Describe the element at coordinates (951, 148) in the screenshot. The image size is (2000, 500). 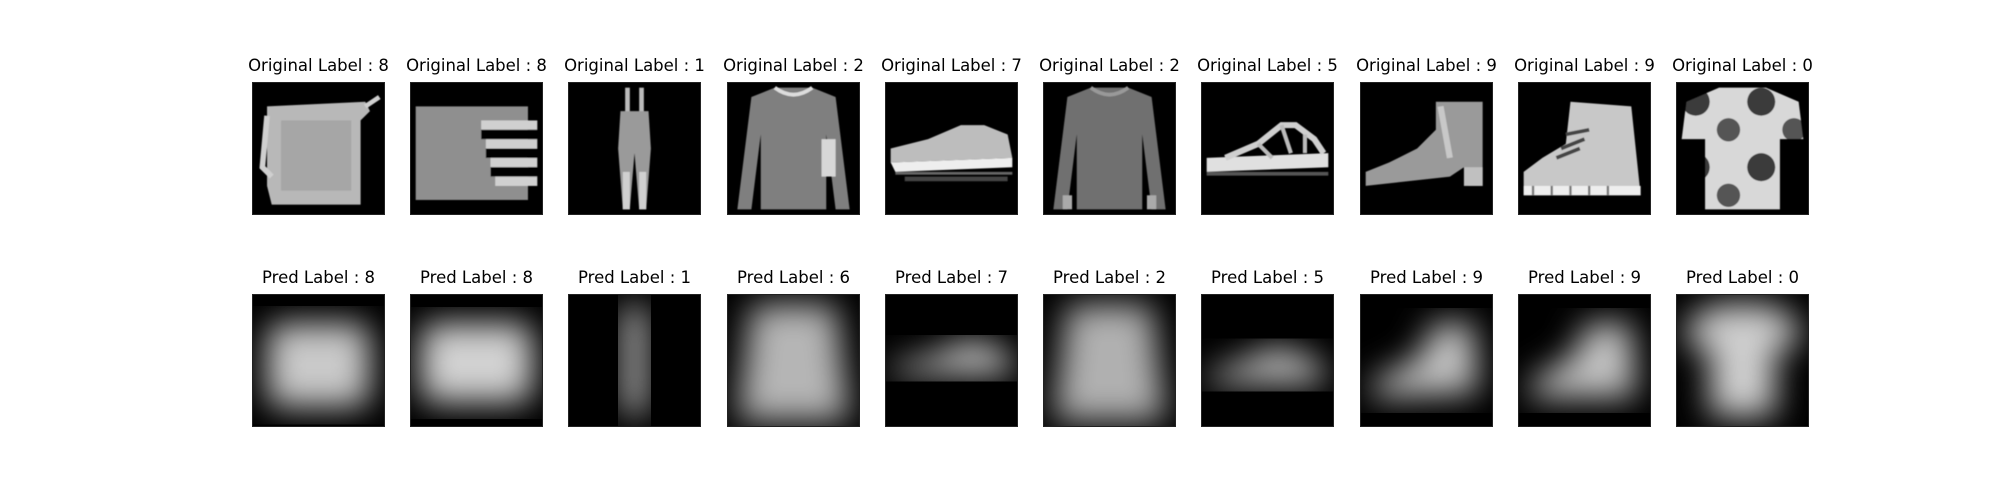
I see `sneaker-image` at that location.